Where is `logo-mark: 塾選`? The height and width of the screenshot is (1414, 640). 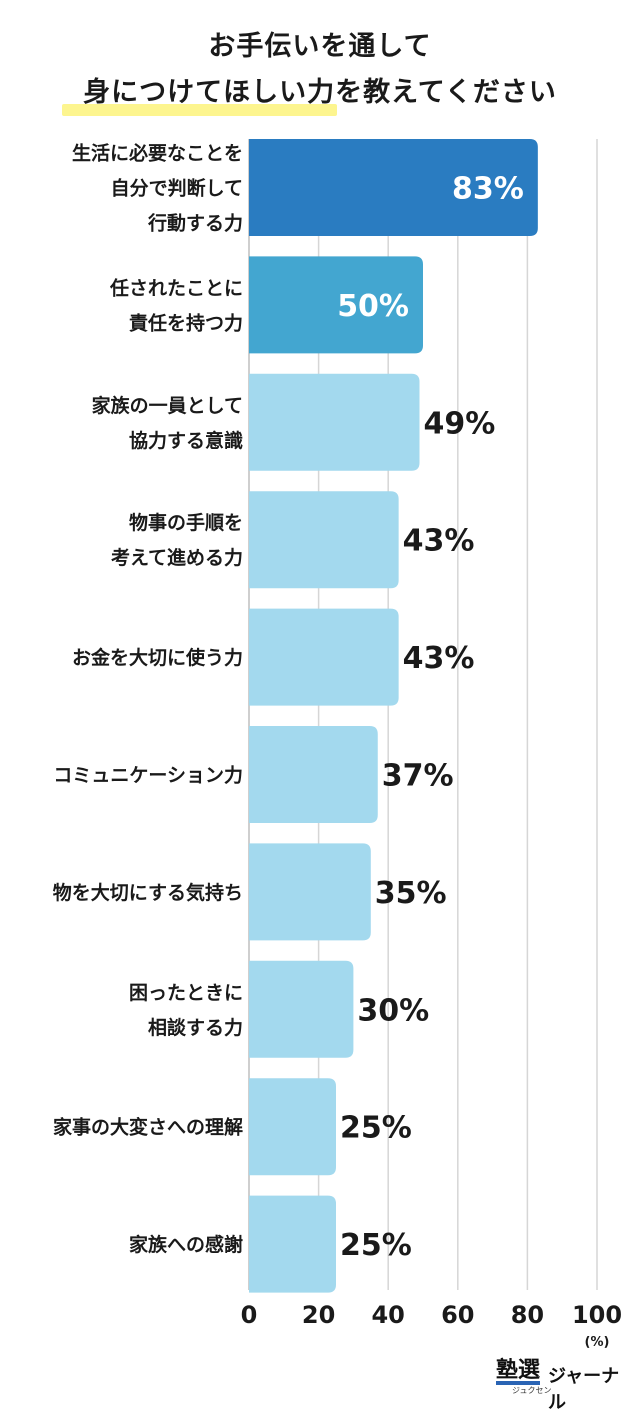 logo-mark: 塾選 is located at coordinates (518, 1370).